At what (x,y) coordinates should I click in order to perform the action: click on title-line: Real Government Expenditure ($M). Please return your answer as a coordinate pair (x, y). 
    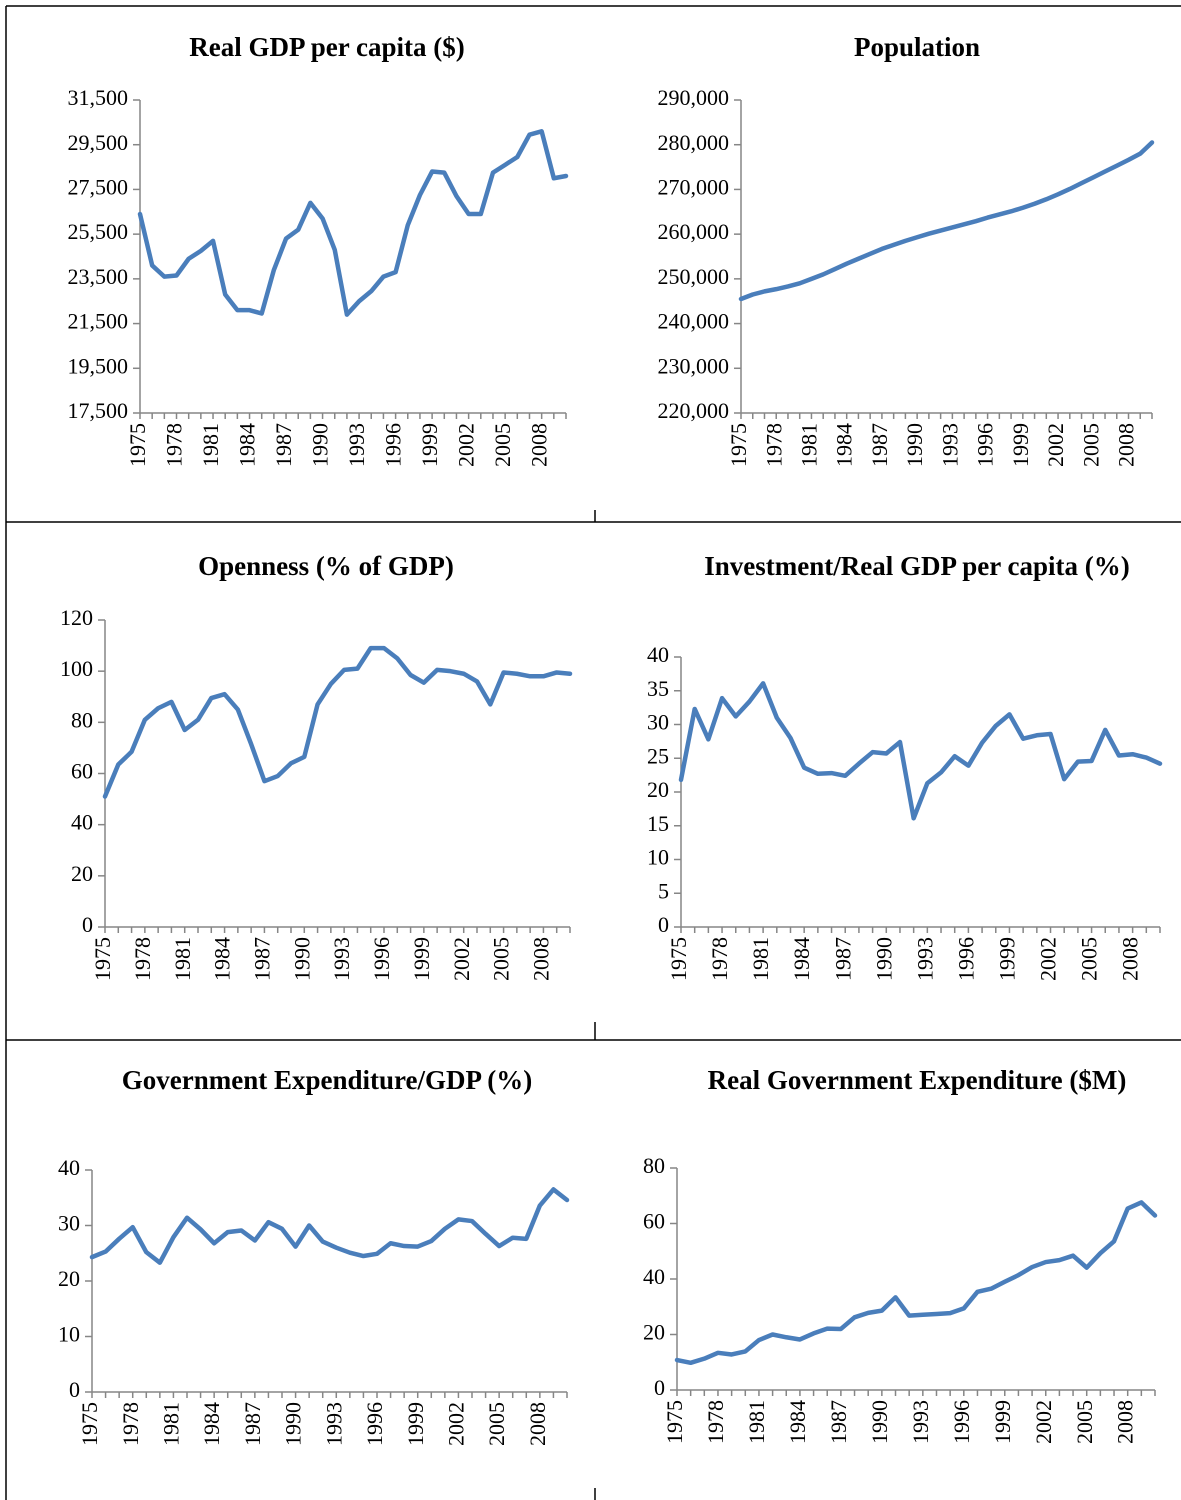
    Looking at the image, I should click on (917, 1080).